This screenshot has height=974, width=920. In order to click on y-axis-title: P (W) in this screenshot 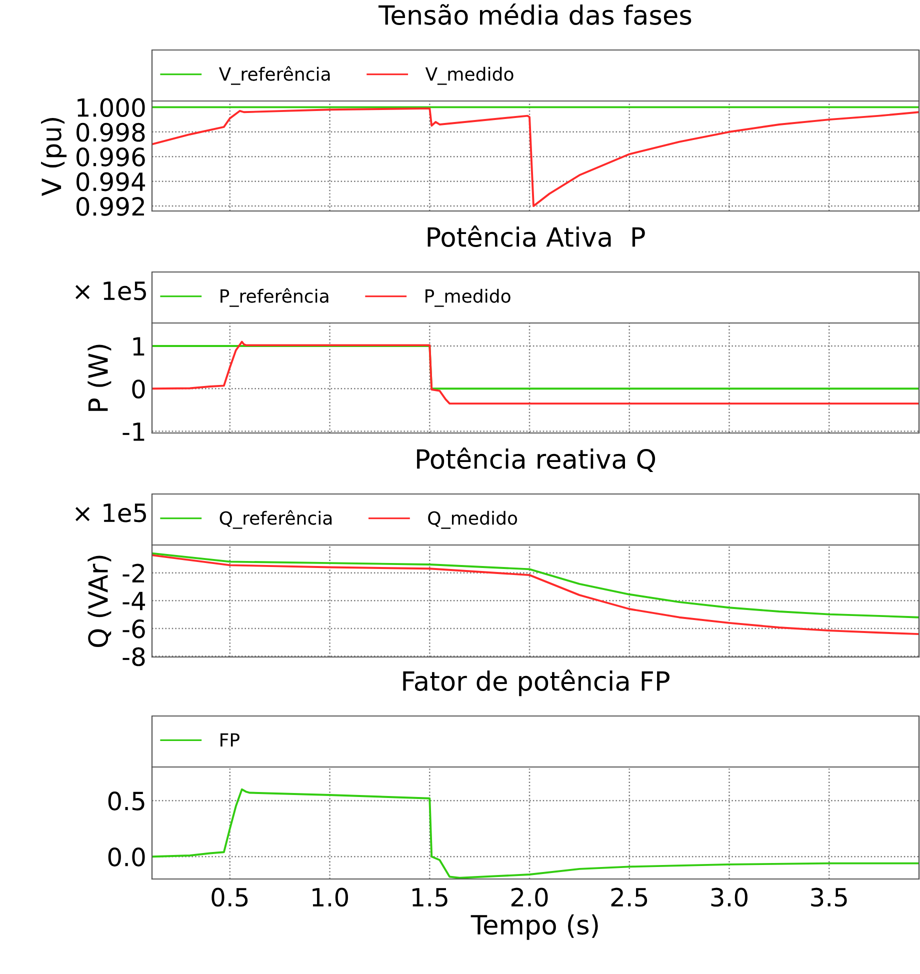, I will do `click(100, 377)`.